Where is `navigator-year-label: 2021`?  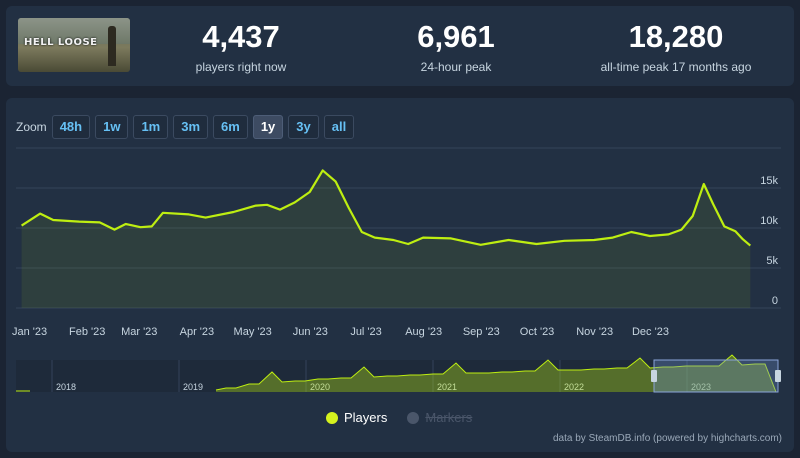 navigator-year-label: 2021 is located at coordinates (447, 387).